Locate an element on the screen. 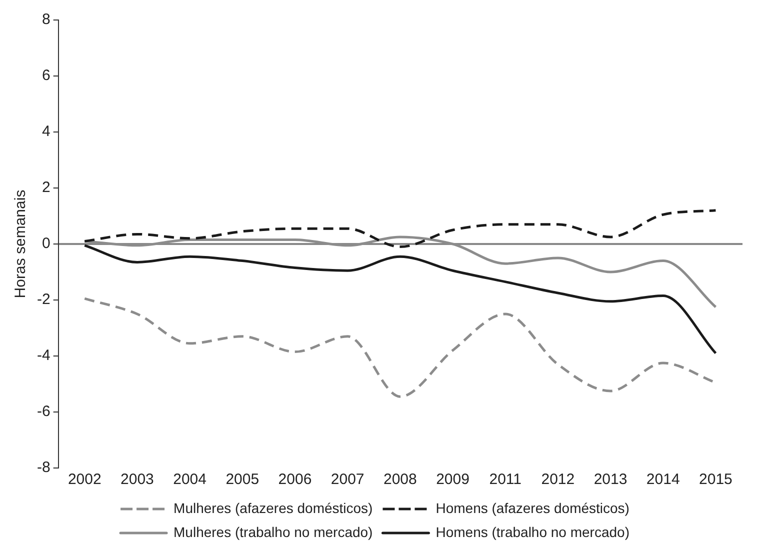 This screenshot has width=760, height=558. x-tick-label: 2006 is located at coordinates (295, 479).